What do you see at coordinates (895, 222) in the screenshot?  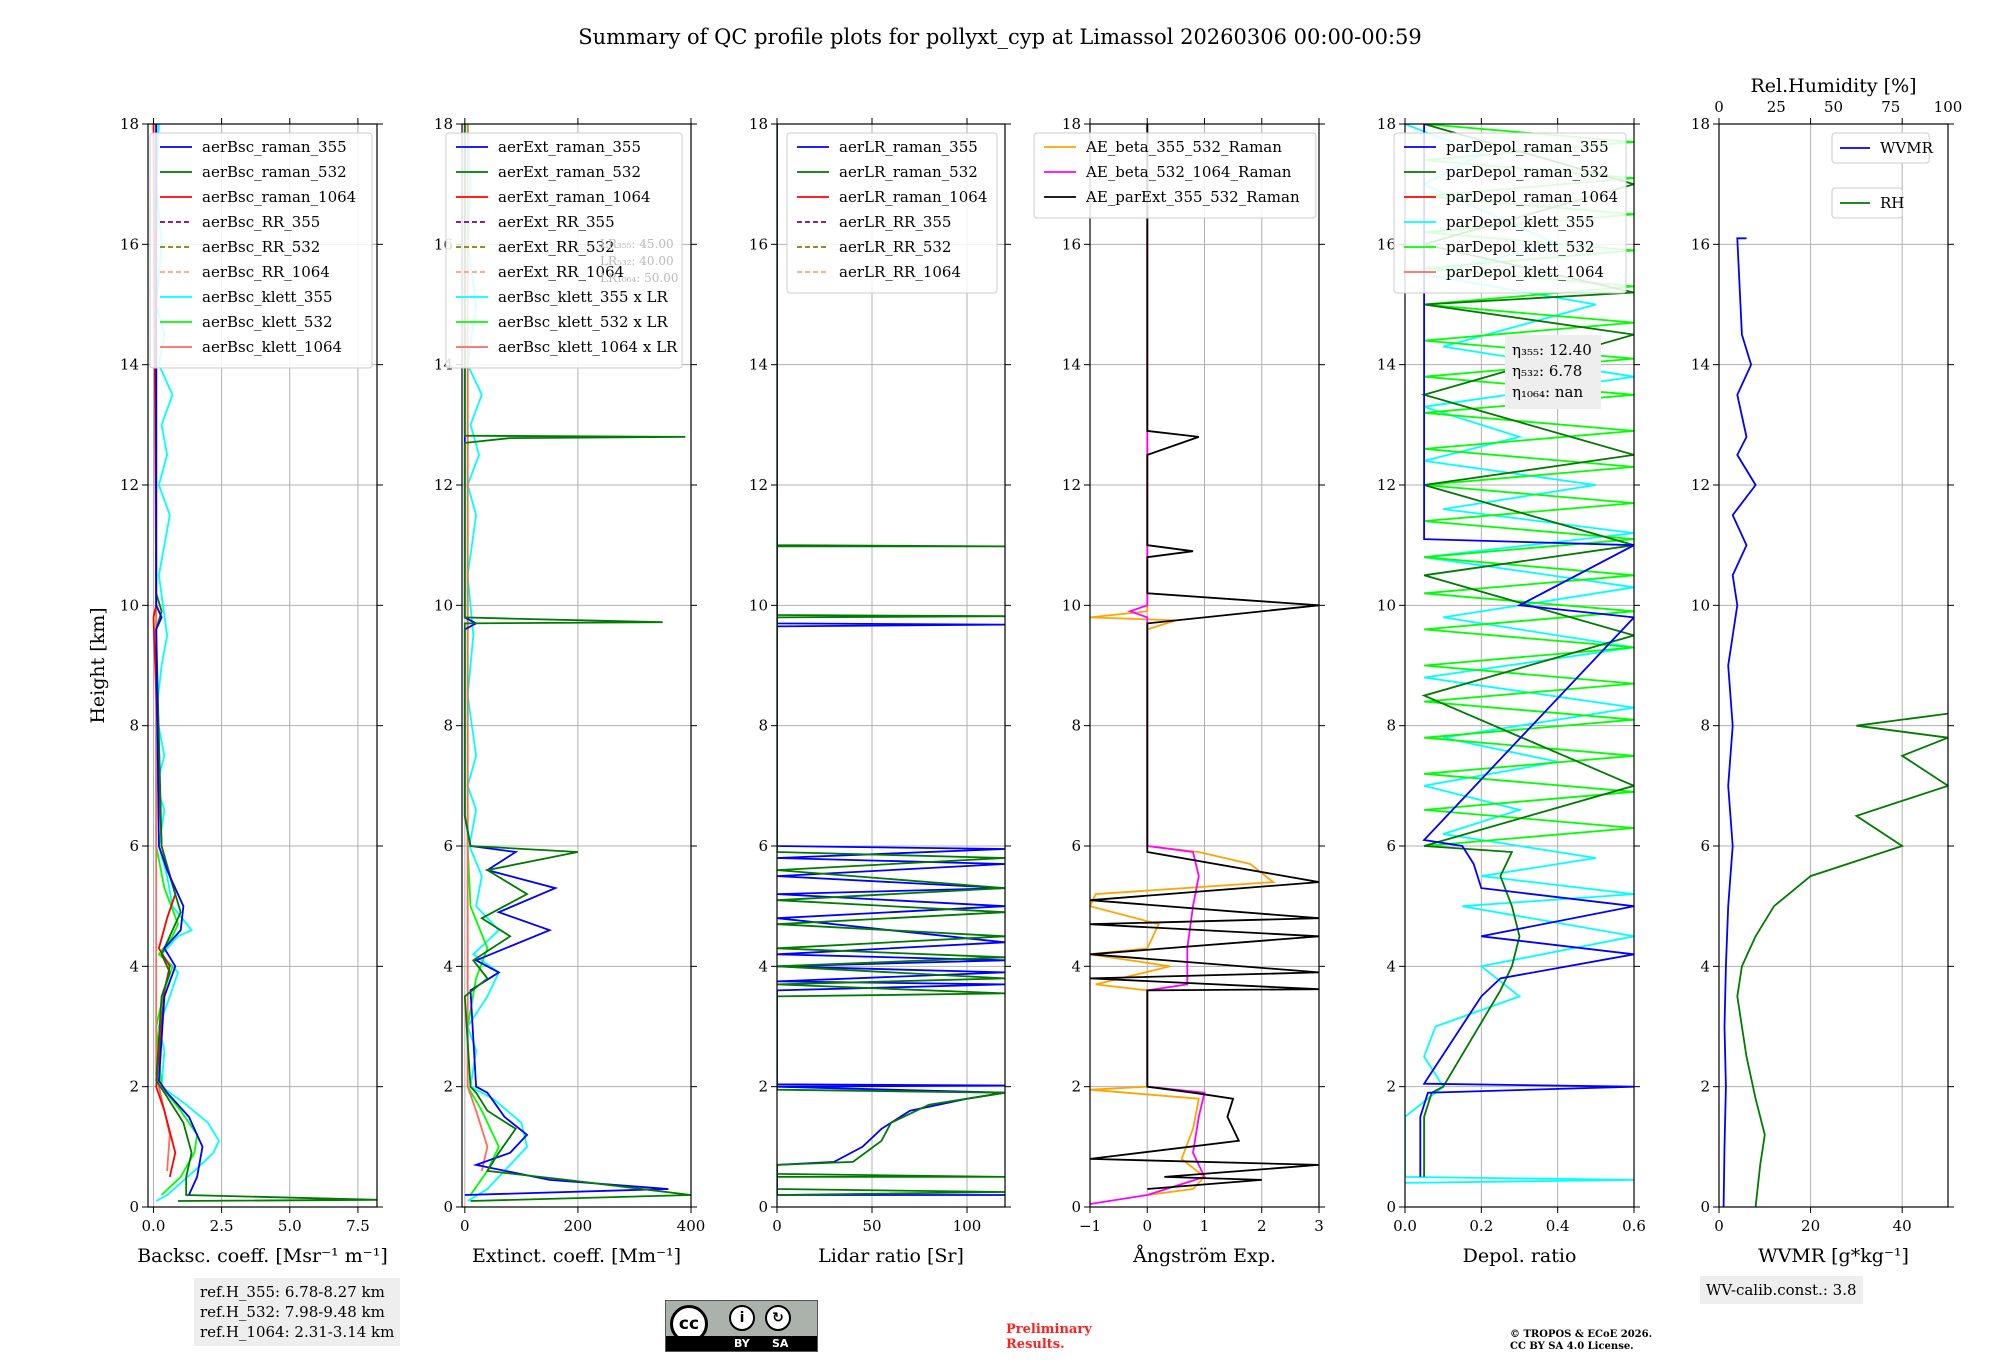 I see `legend-label: aerLR_RR_355` at bounding box center [895, 222].